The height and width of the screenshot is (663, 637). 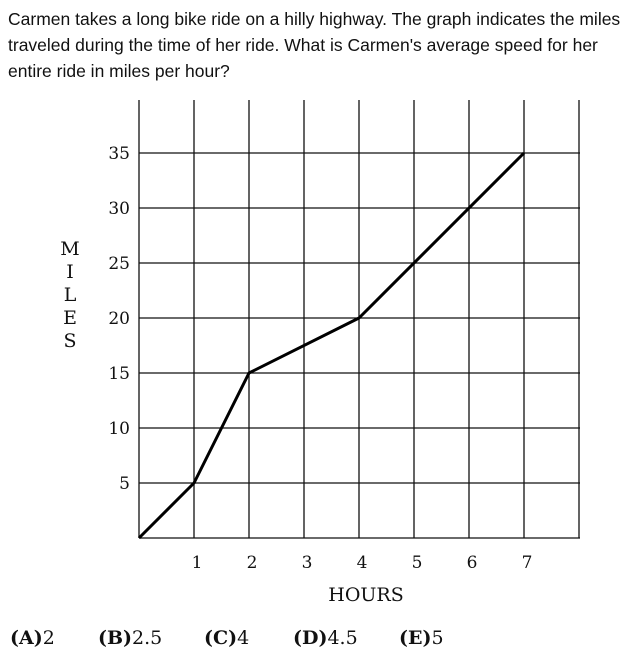 I want to click on answer-choices: (A)2 (B)2.5 (C)4 (D)4.5 (E)5, so click(x=227, y=638).